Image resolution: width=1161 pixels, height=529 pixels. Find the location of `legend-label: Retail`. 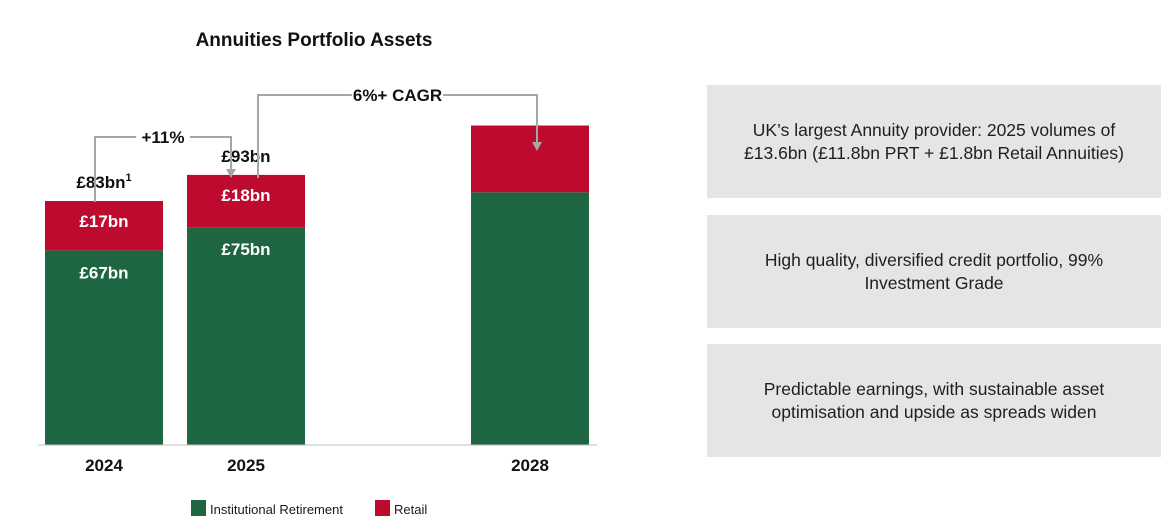

legend-label: Retail is located at coordinates (410, 509).